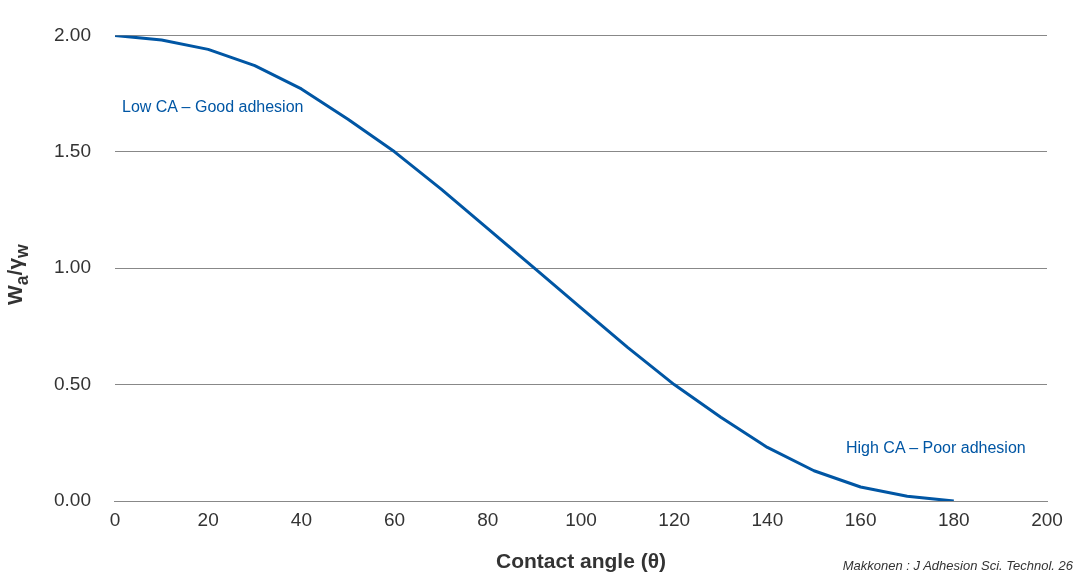 The width and height of the screenshot is (1073, 583). What do you see at coordinates (72, 500) in the screenshot?
I see `y-tick-label: 0.00` at bounding box center [72, 500].